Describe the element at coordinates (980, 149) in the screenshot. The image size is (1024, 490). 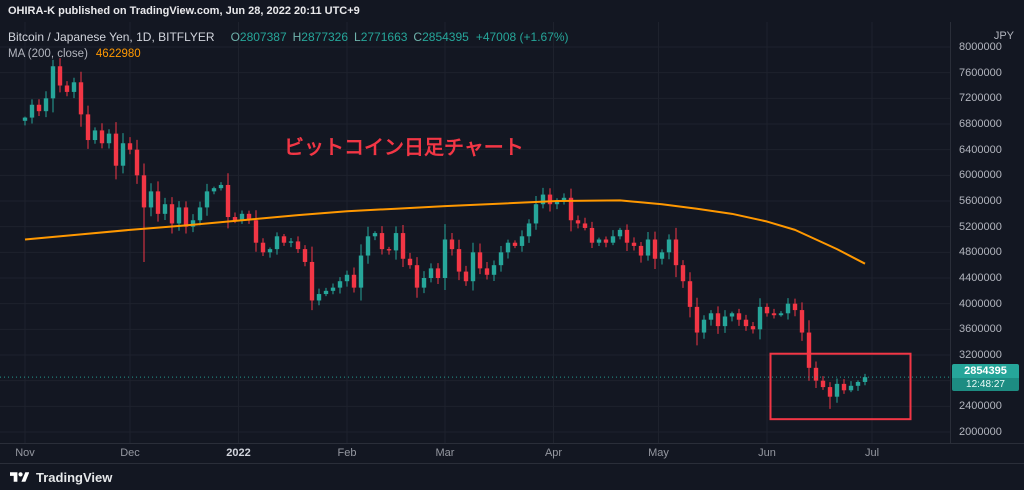
I see `price-tick: 6400000` at that location.